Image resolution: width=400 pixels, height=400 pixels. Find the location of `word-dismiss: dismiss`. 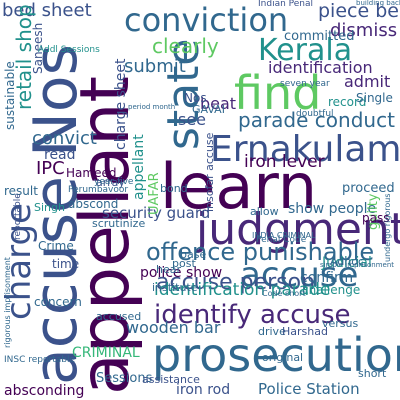

word-dismiss: dismiss is located at coordinates (364, 30).